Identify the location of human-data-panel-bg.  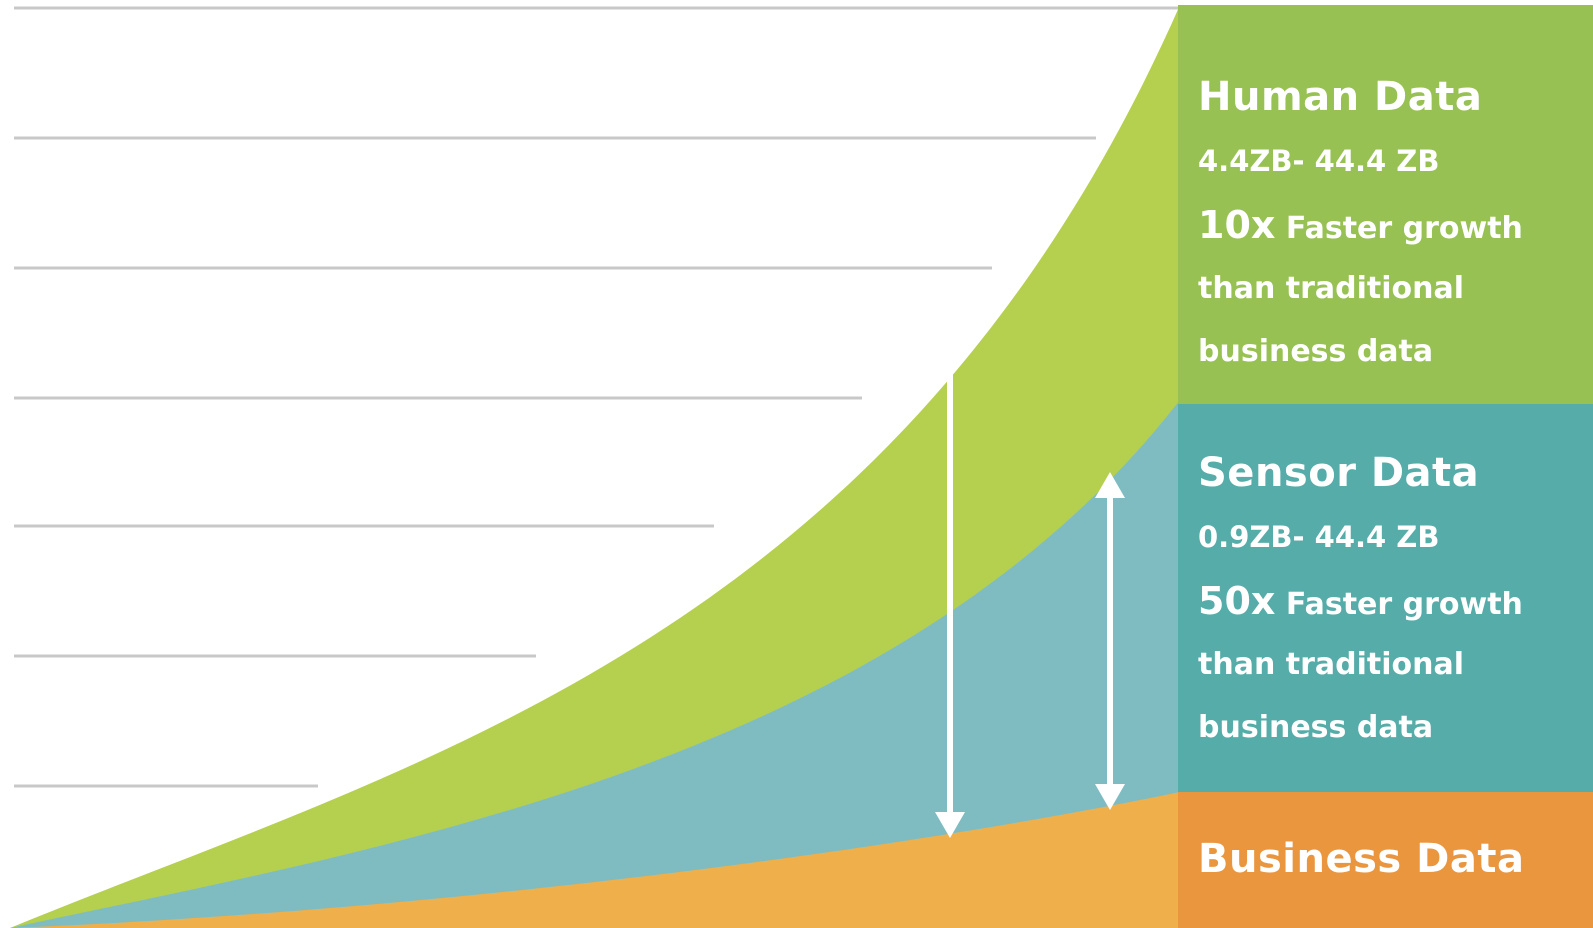
(1385, 204).